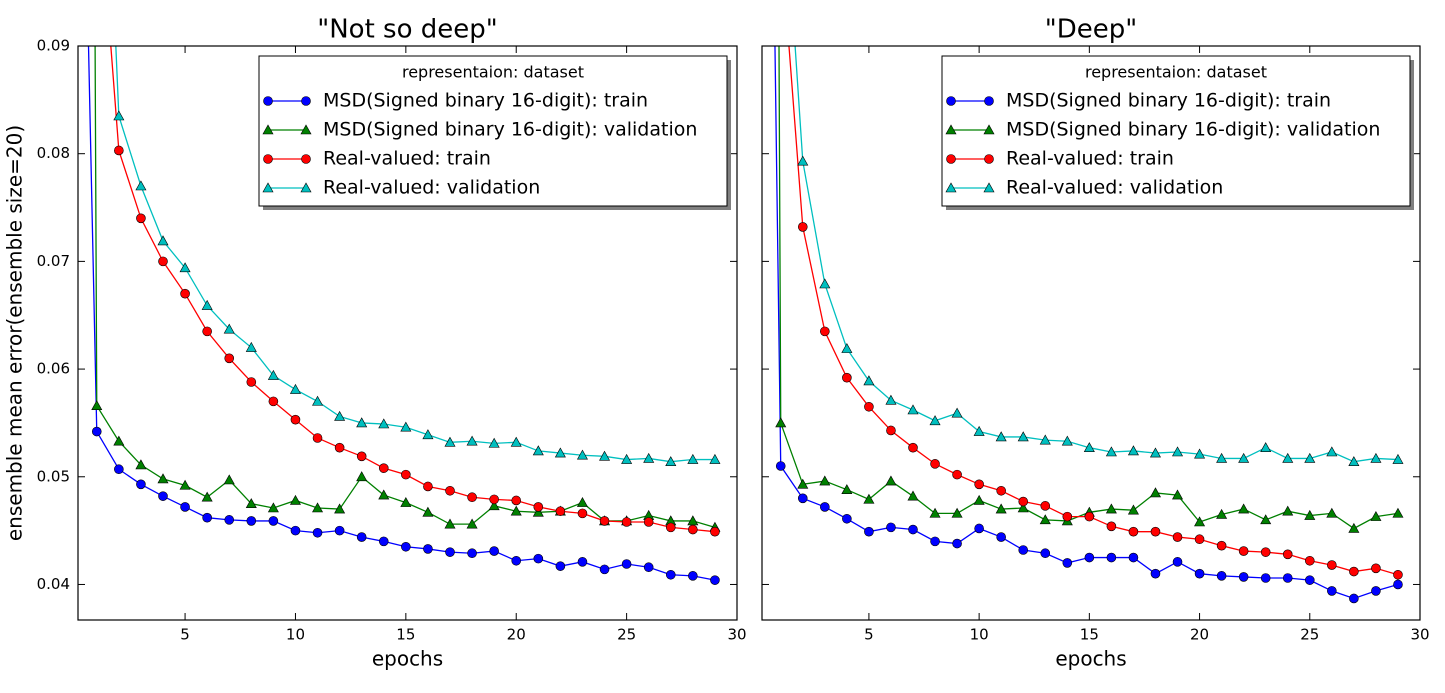 This screenshot has width=1445, height=693. What do you see at coordinates (53, 153) in the screenshot?
I see `y-tick-label: 0.08` at bounding box center [53, 153].